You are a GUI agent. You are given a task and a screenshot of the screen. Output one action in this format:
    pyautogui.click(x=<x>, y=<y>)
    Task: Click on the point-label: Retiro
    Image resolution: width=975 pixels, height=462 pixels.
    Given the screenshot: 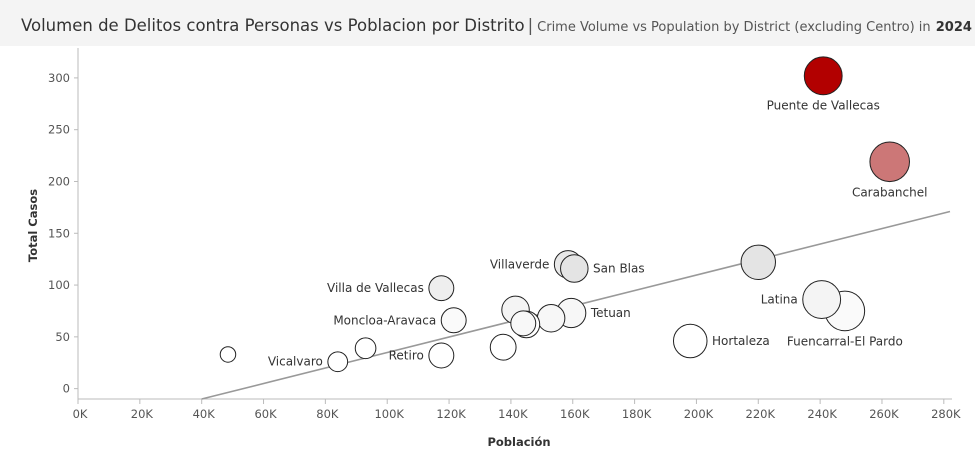 What is the action you would take?
    pyautogui.click(x=406, y=355)
    